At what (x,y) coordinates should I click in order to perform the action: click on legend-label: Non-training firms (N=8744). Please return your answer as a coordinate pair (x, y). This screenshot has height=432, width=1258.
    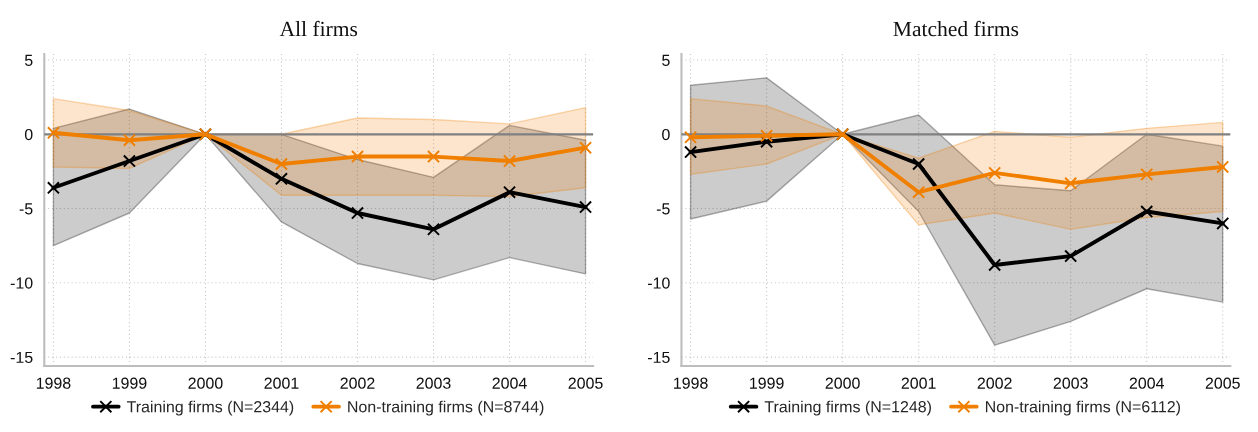
    Looking at the image, I should click on (446, 408).